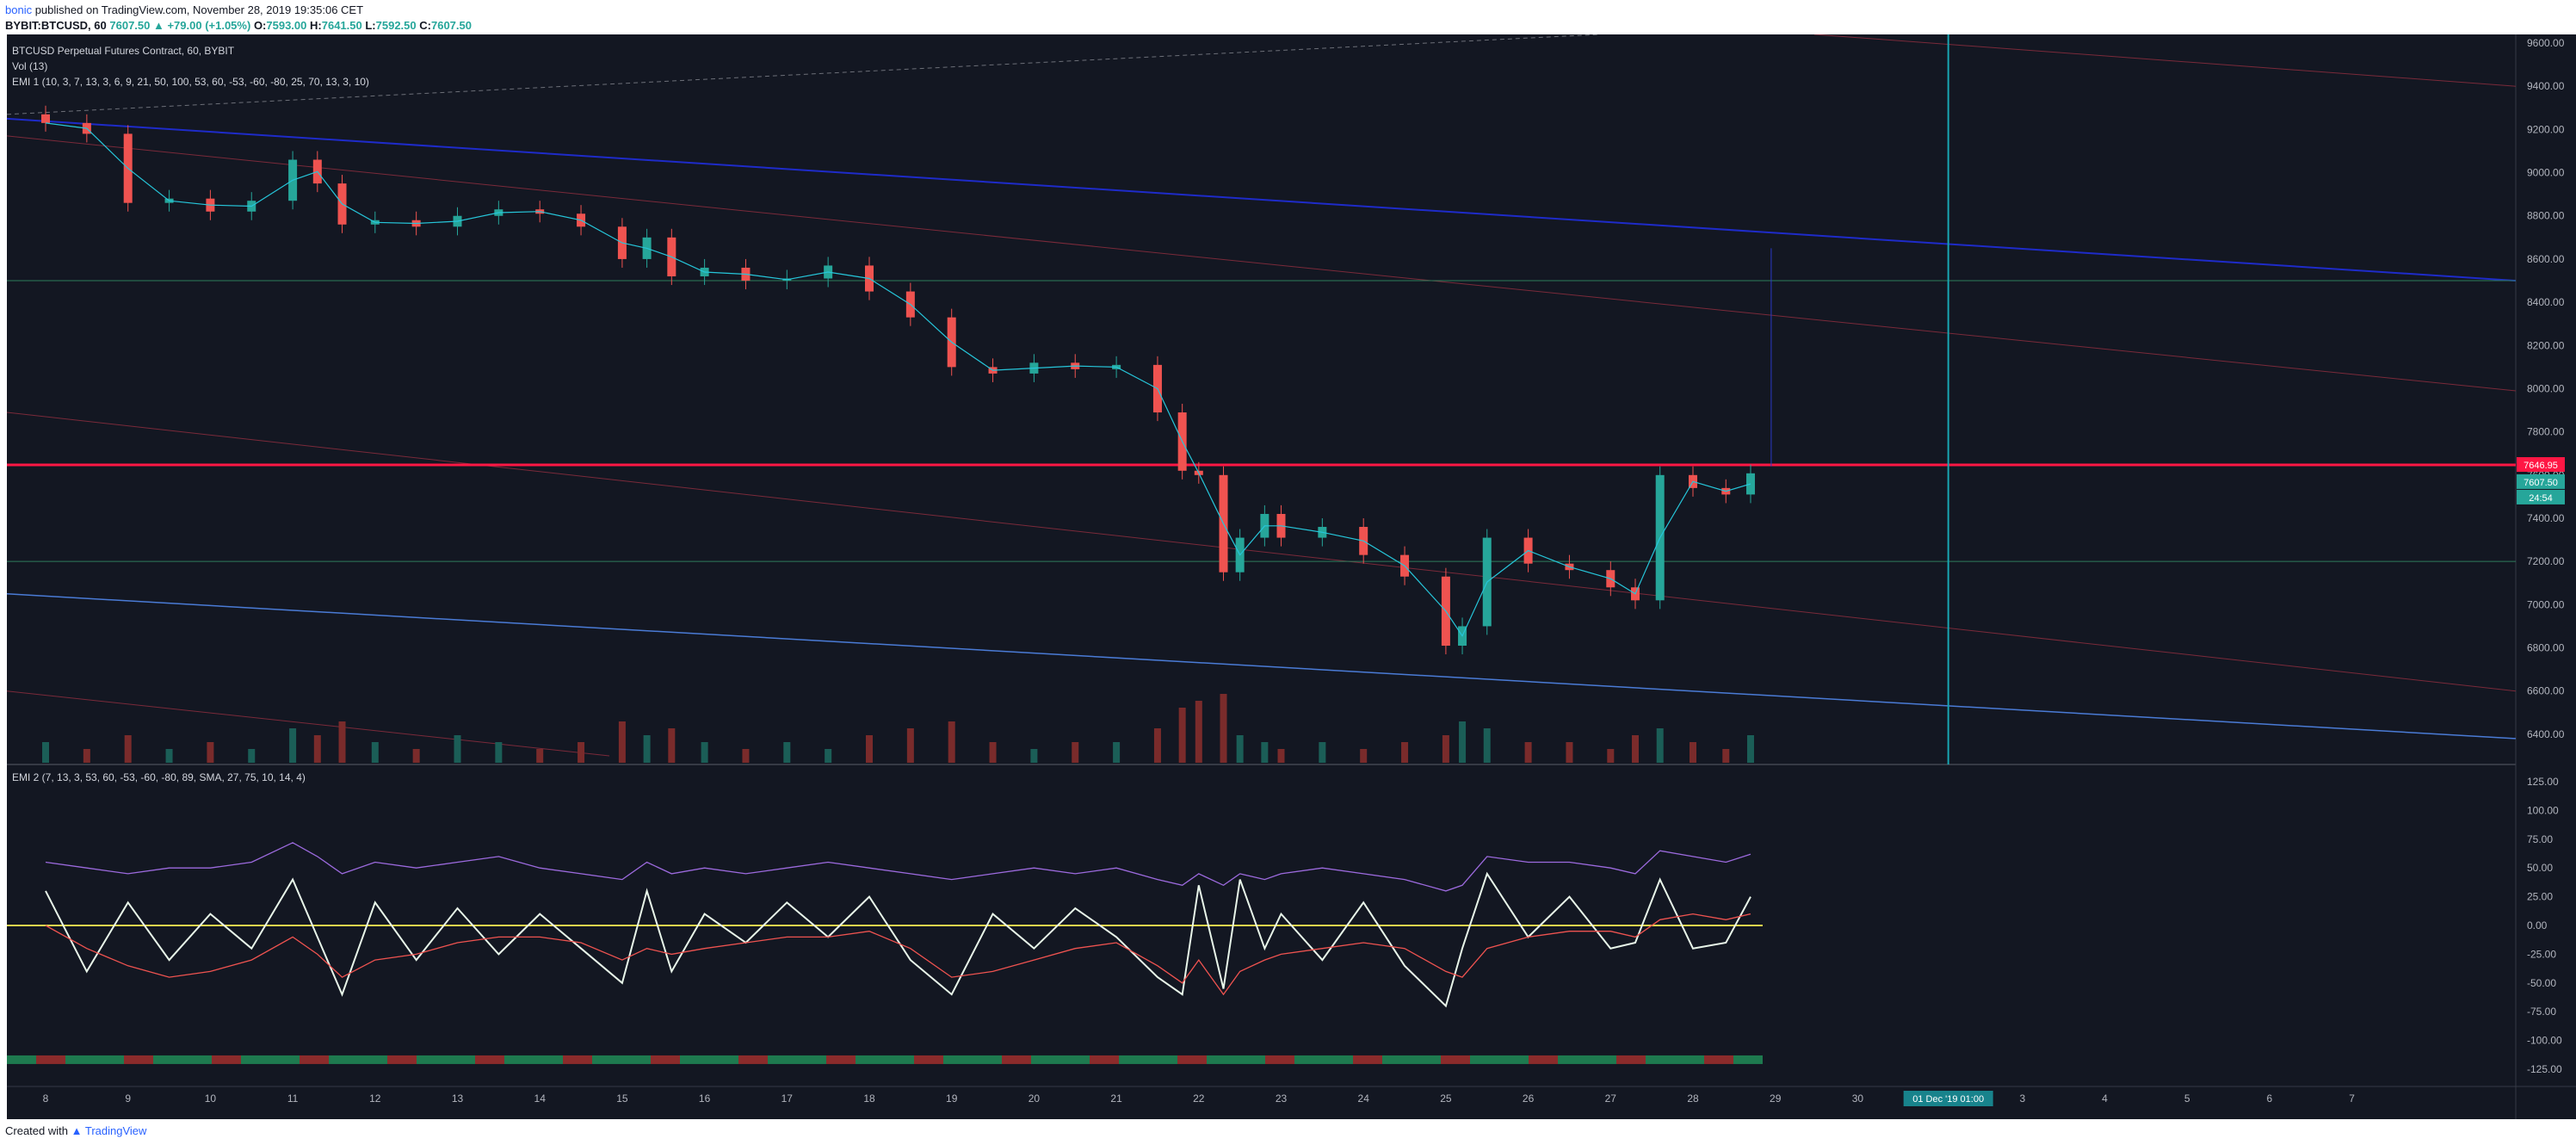  I want to click on price-tick-label: 8400.00, so click(2546, 302).